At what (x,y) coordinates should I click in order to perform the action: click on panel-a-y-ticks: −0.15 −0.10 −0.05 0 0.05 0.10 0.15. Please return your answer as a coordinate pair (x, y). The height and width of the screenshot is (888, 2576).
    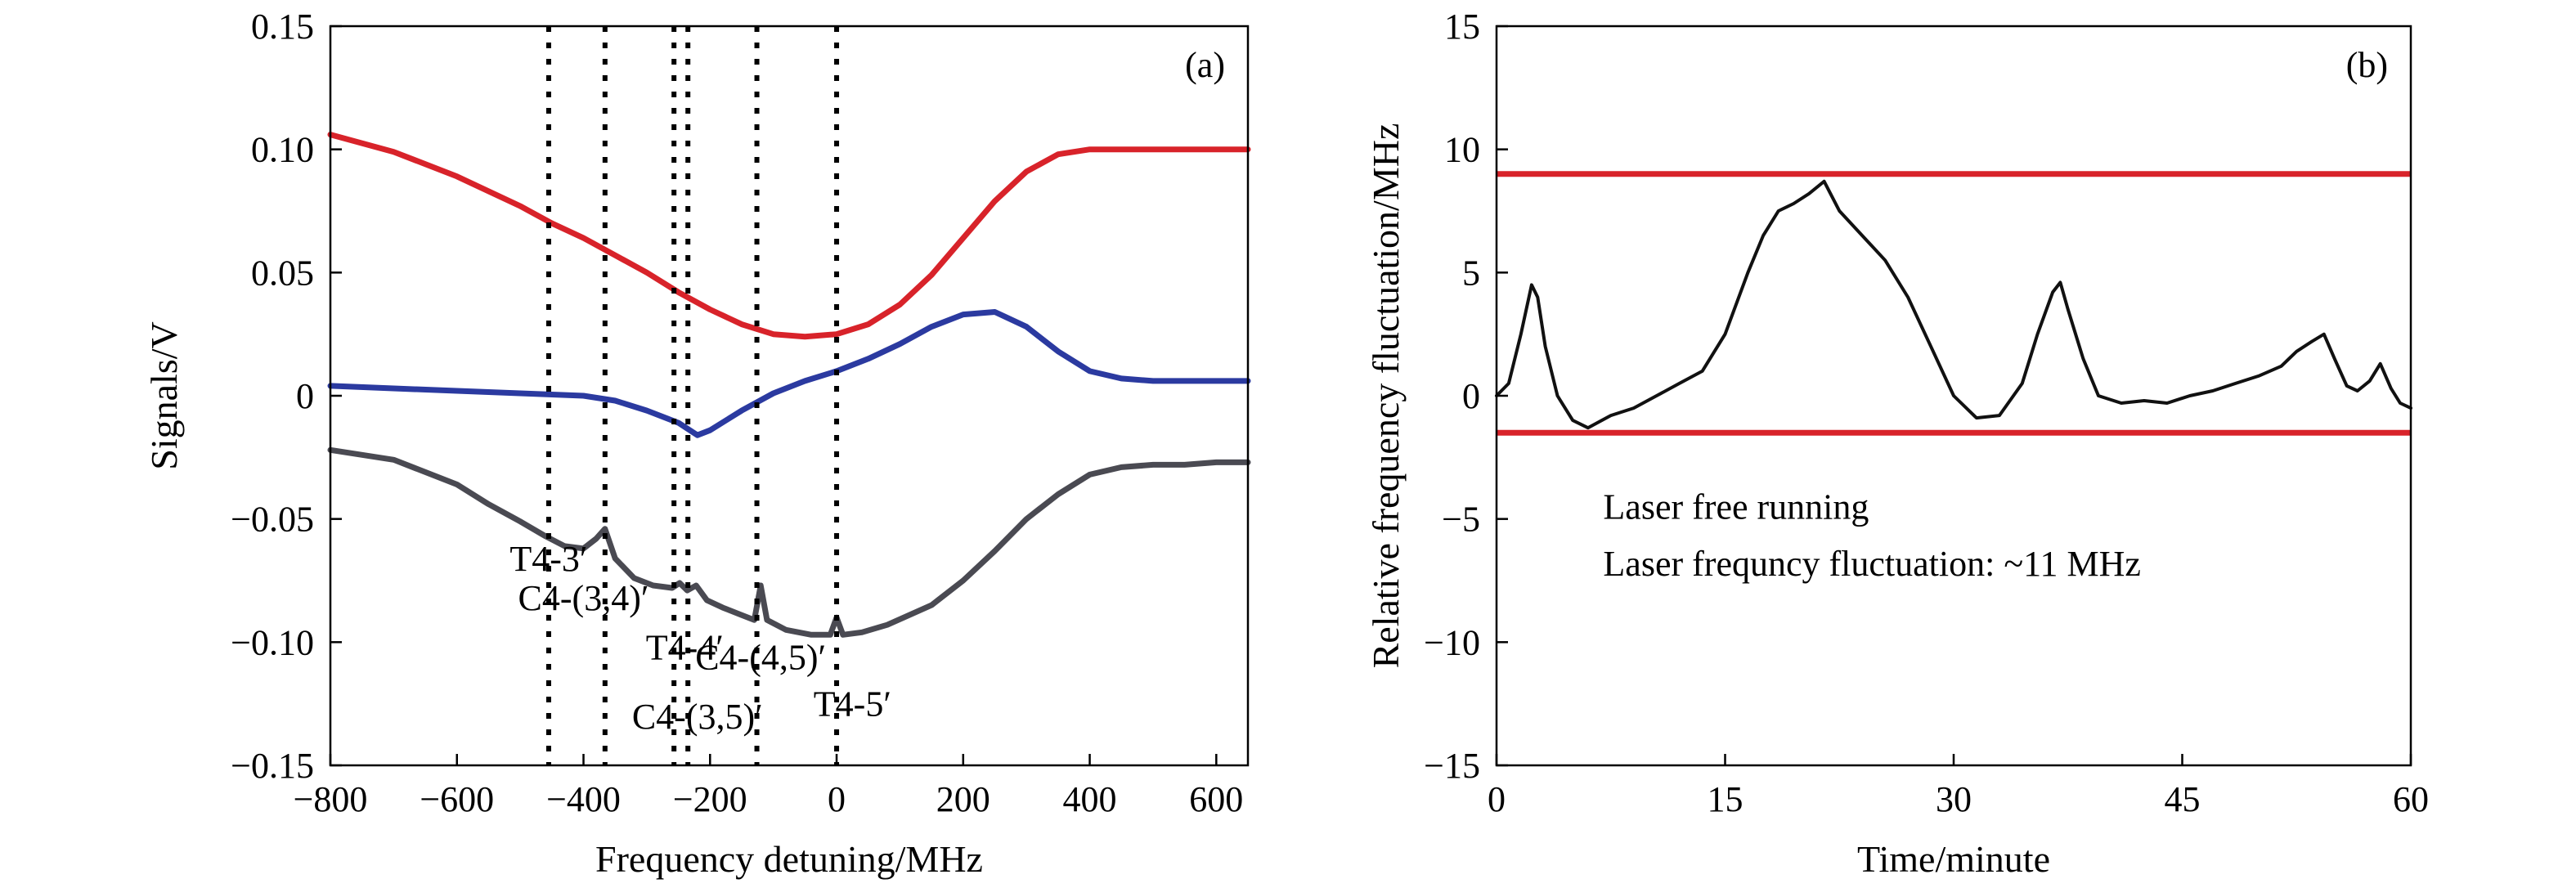
    Looking at the image, I should click on (287, 396).